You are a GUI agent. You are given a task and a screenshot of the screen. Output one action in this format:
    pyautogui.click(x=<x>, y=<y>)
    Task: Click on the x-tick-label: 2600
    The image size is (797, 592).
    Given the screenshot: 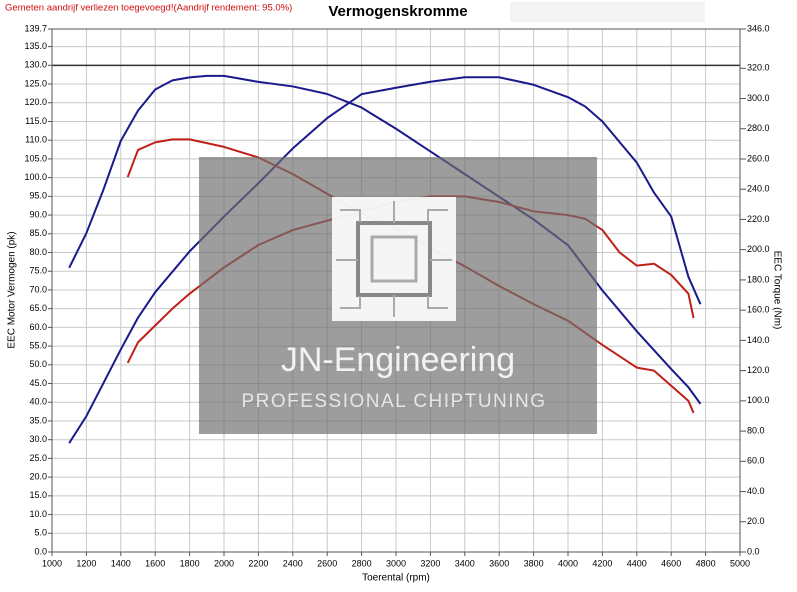 What is the action you would take?
    pyautogui.click(x=327, y=563)
    